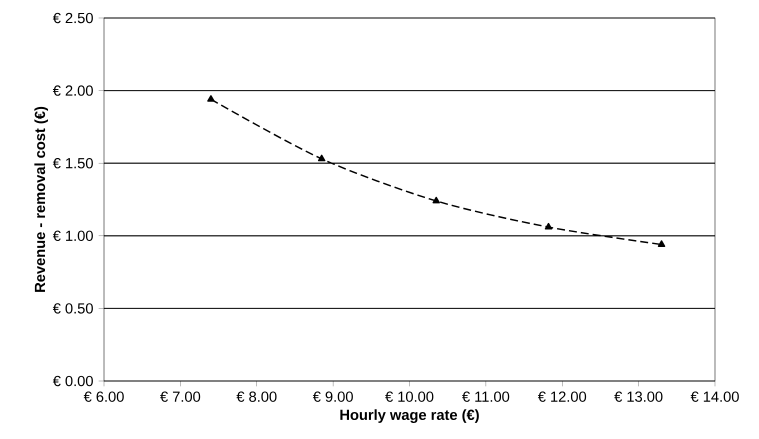  What do you see at coordinates (72, 308) in the screenshot?
I see `y-tick-label: € 0.50` at bounding box center [72, 308].